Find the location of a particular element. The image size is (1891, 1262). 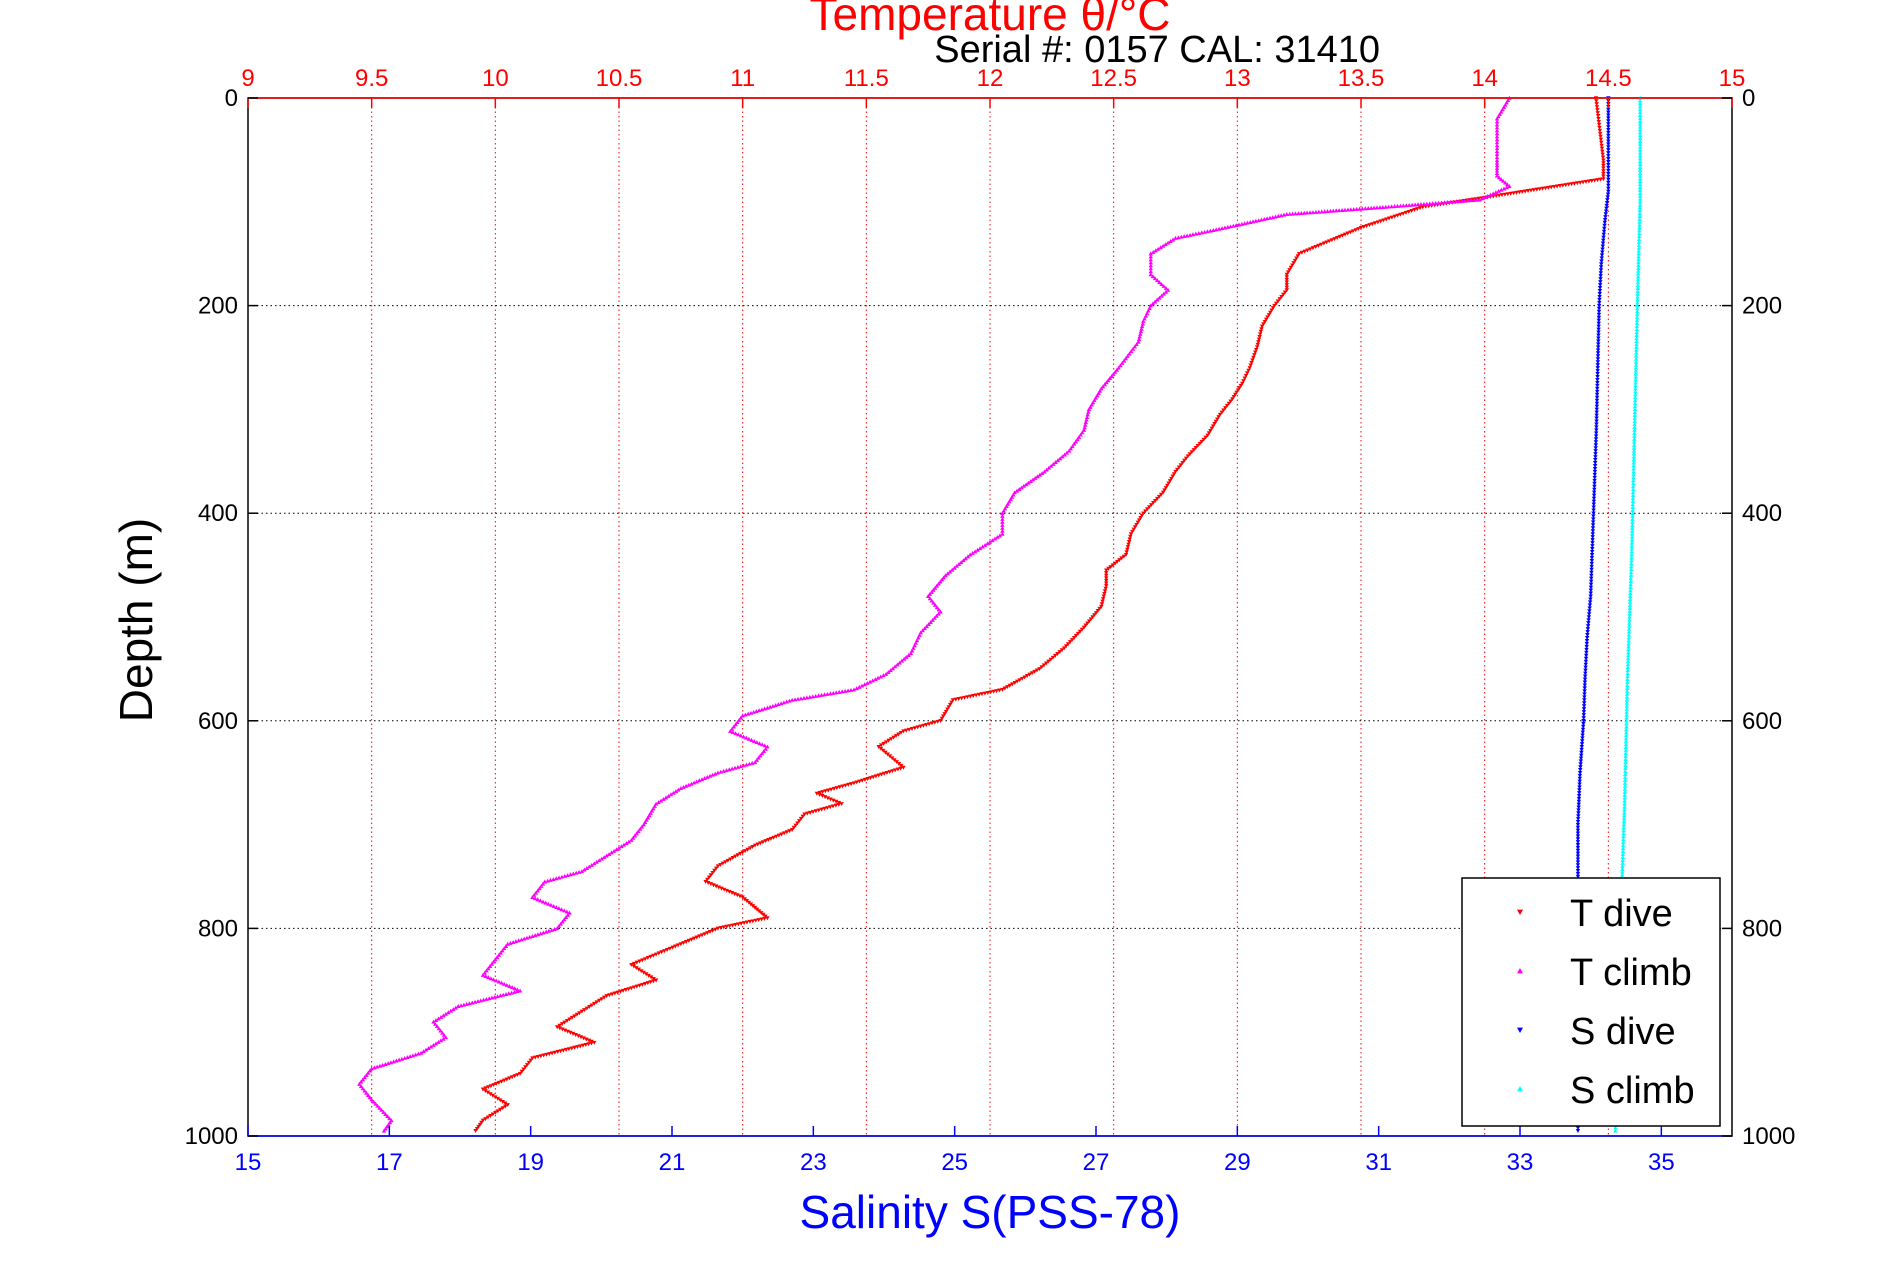

top-tick-label: 10 is located at coordinates (495, 78).